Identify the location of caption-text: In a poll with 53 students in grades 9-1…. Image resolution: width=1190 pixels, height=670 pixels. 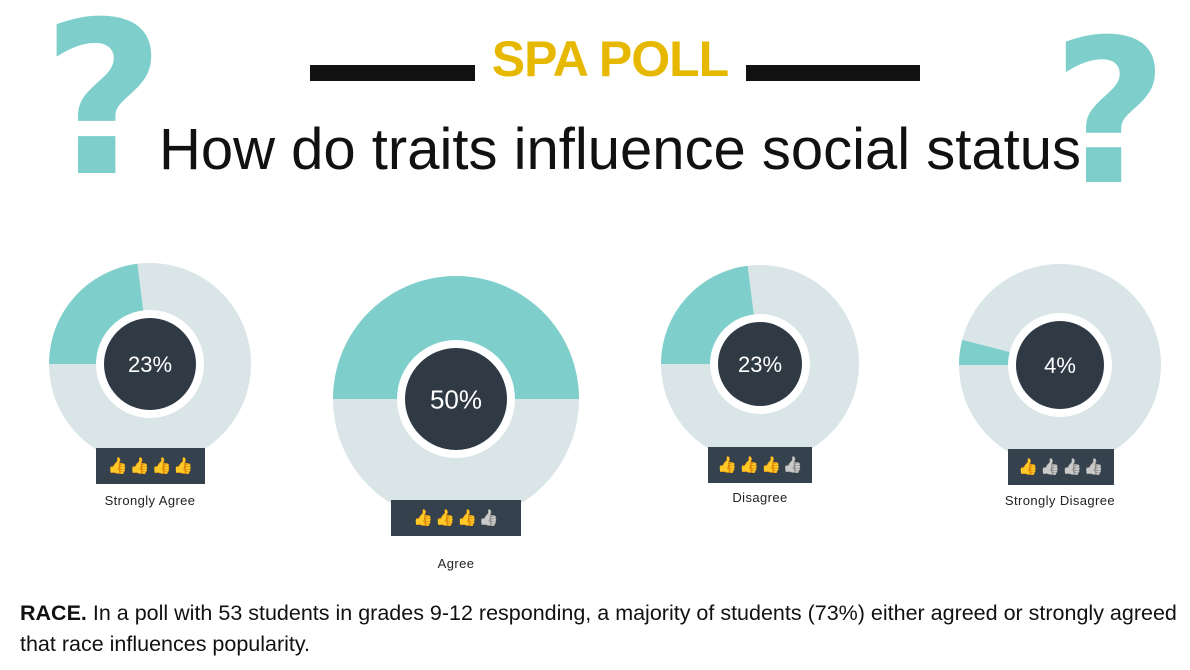
(598, 628).